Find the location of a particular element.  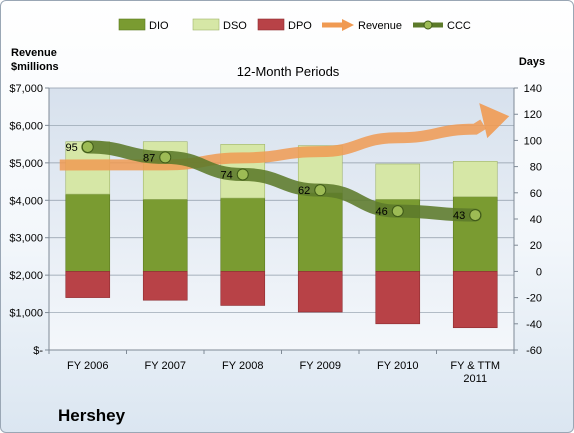

right-tick-label: 140 is located at coordinates (533, 89).